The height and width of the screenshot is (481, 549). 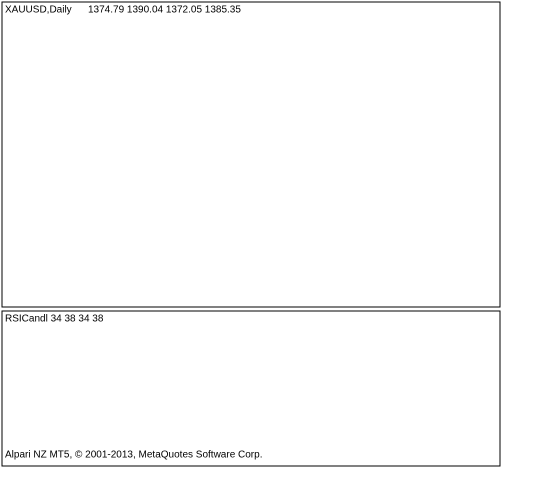 What do you see at coordinates (54, 319) in the screenshot?
I see `indicator-title: RSICandl 34 38 34 38` at bounding box center [54, 319].